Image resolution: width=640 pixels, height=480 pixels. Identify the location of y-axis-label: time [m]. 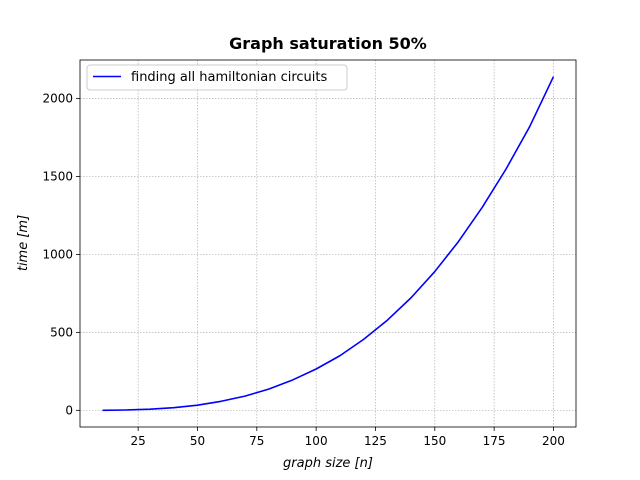
(23, 243).